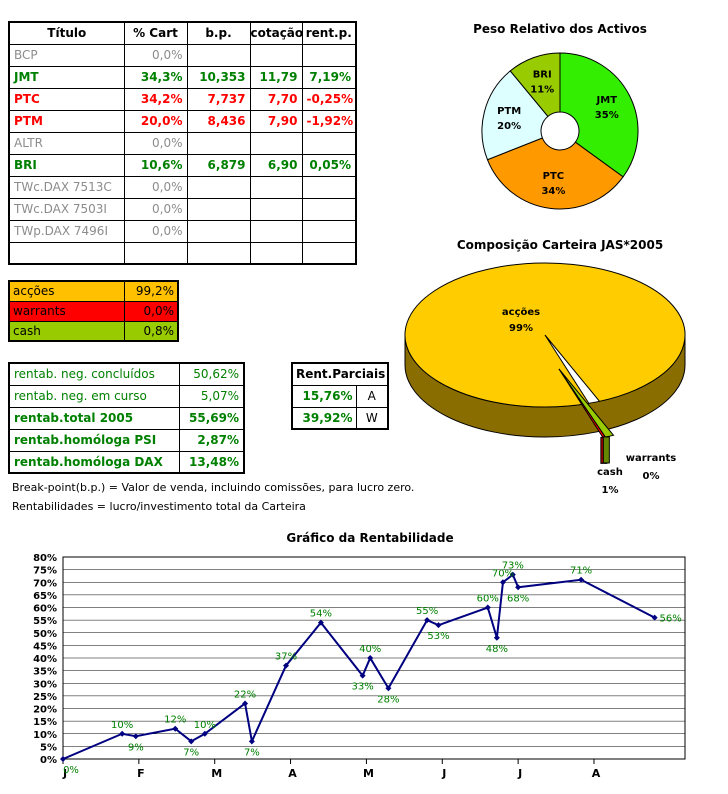 The width and height of the screenshot is (728, 794). Describe the element at coordinates (93, 311) in the screenshot. I see `allocation-body: acções 99,2% warrants 0,0% cash 0,8%` at that location.